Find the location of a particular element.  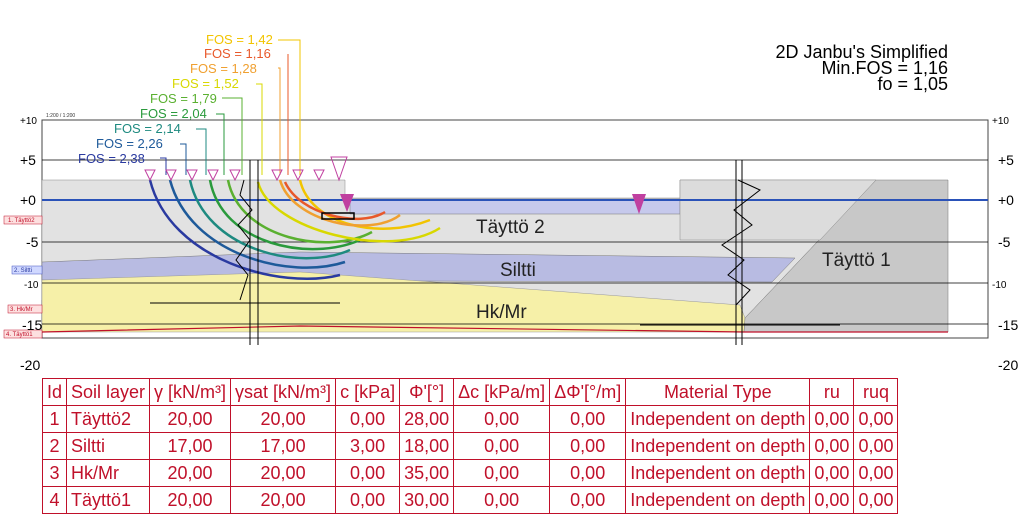

load-box is located at coordinates (338, 216).